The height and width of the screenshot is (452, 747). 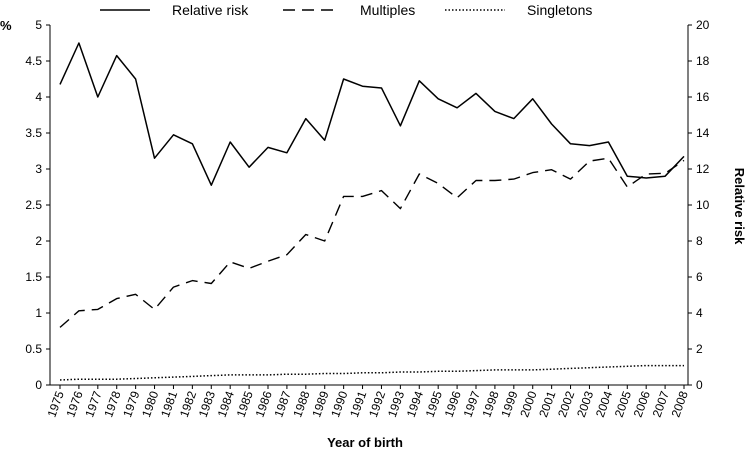 I want to click on y-right-axis-title: Relative risk, so click(x=739, y=206).